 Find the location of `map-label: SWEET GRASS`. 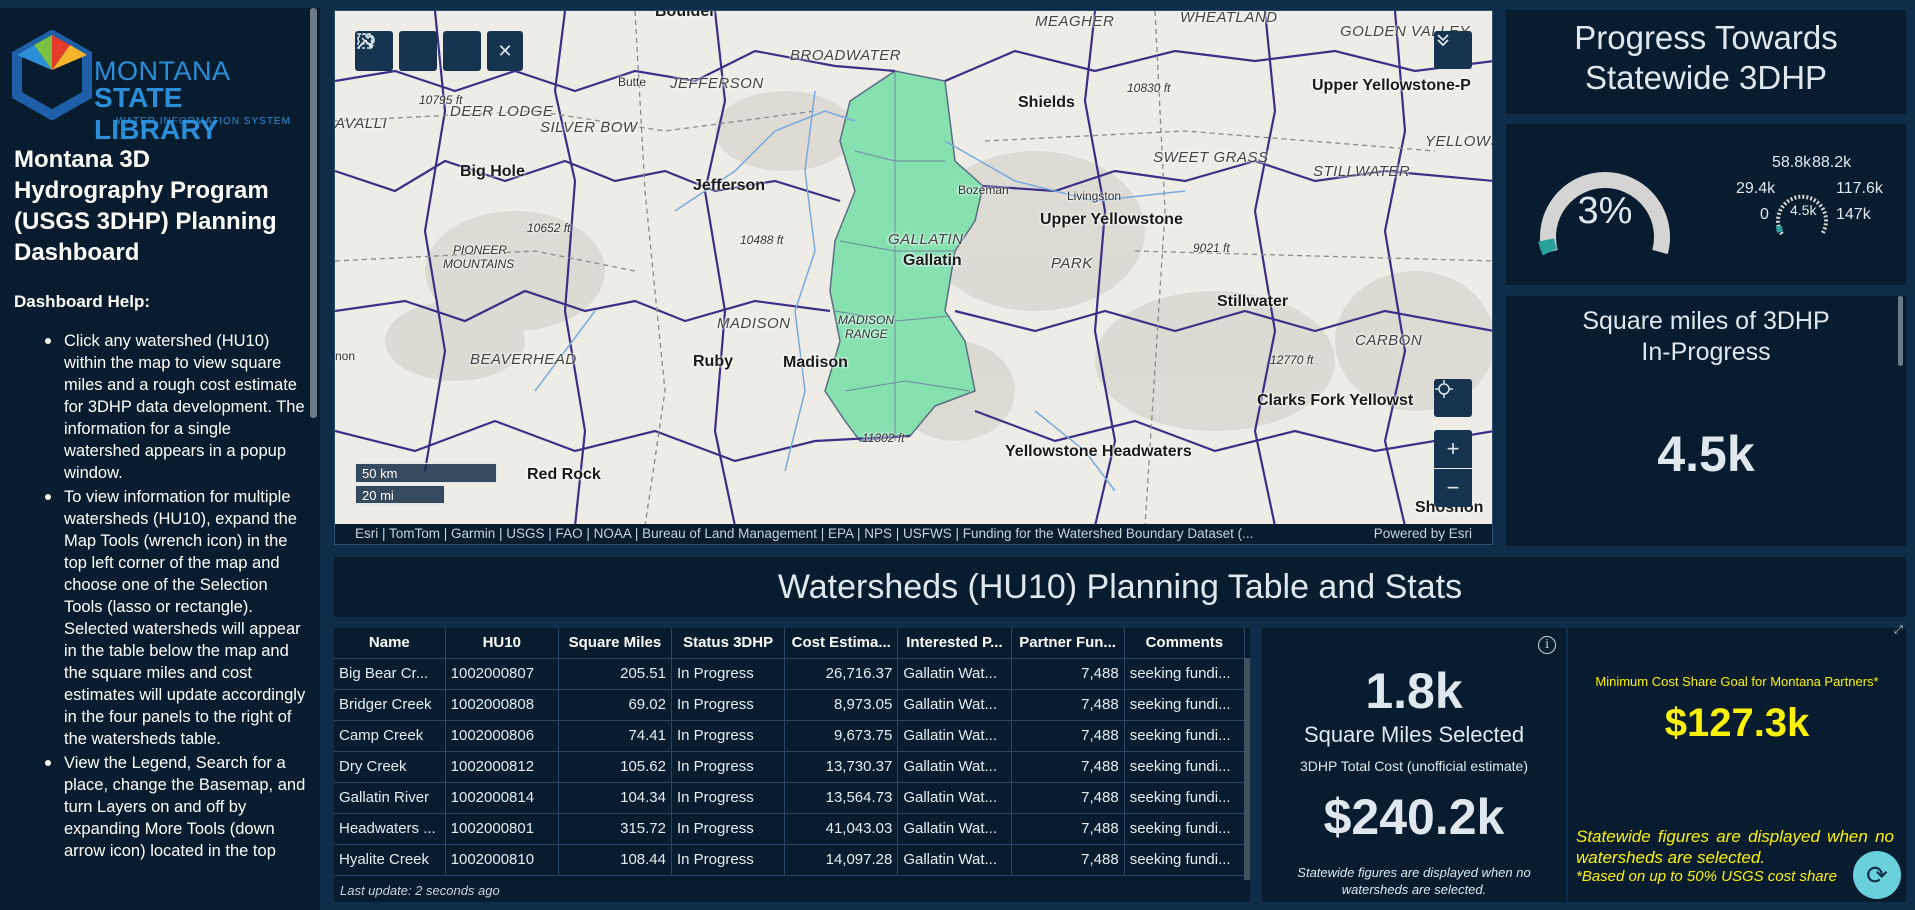

map-label: SWEET GRASS is located at coordinates (1211, 157).